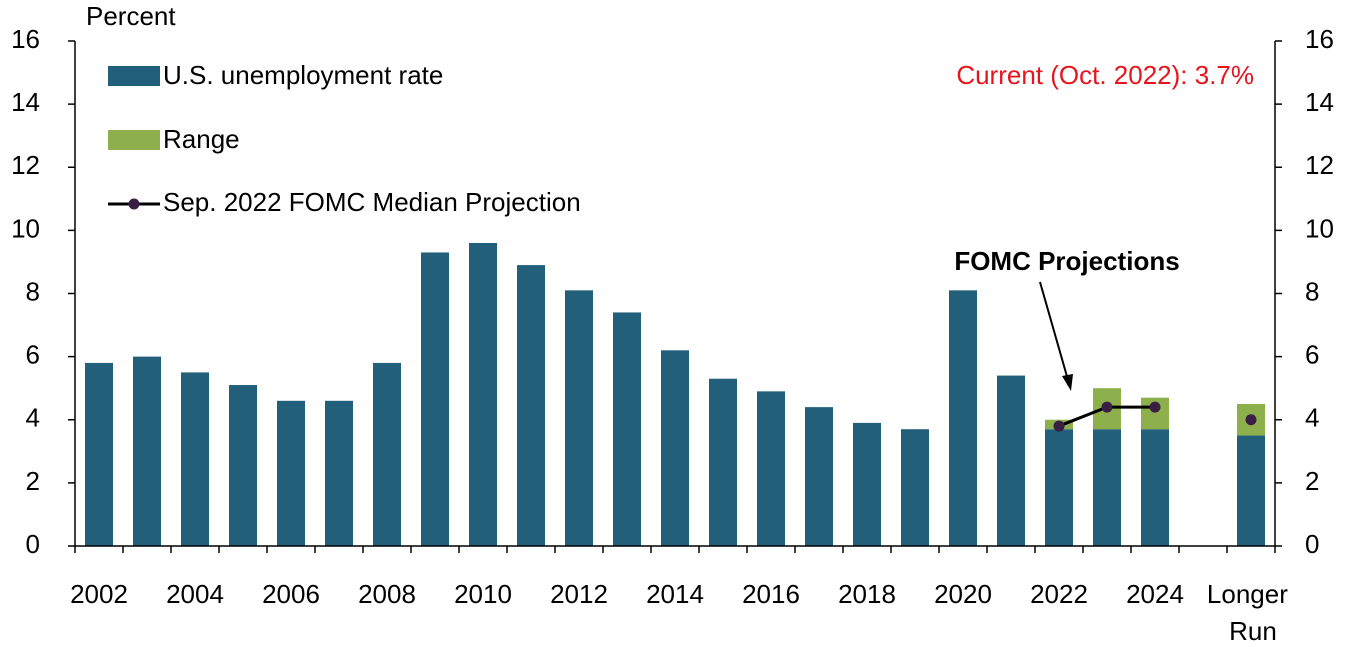 This screenshot has height=647, width=1355. What do you see at coordinates (99, 594) in the screenshot?
I see `x-tick-label: 2002` at bounding box center [99, 594].